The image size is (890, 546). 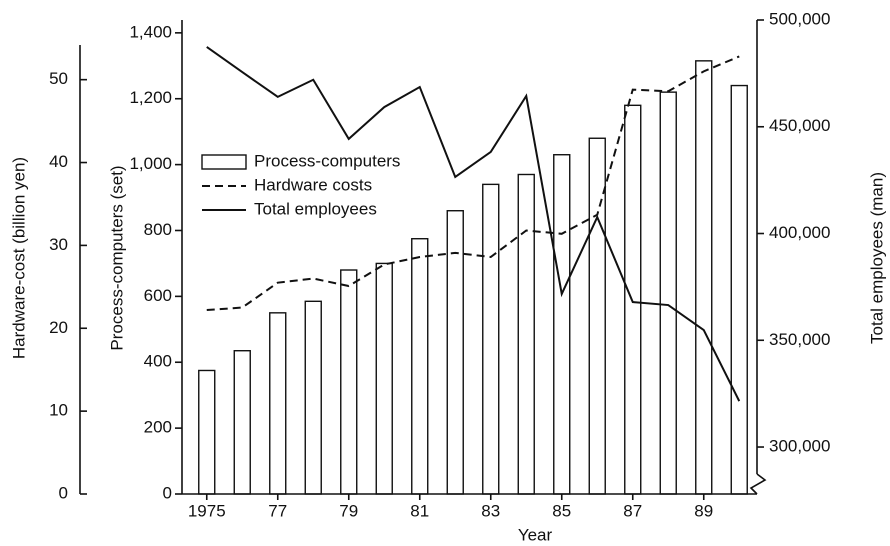 I want to click on y-tick-label: 600, so click(x=158, y=295).